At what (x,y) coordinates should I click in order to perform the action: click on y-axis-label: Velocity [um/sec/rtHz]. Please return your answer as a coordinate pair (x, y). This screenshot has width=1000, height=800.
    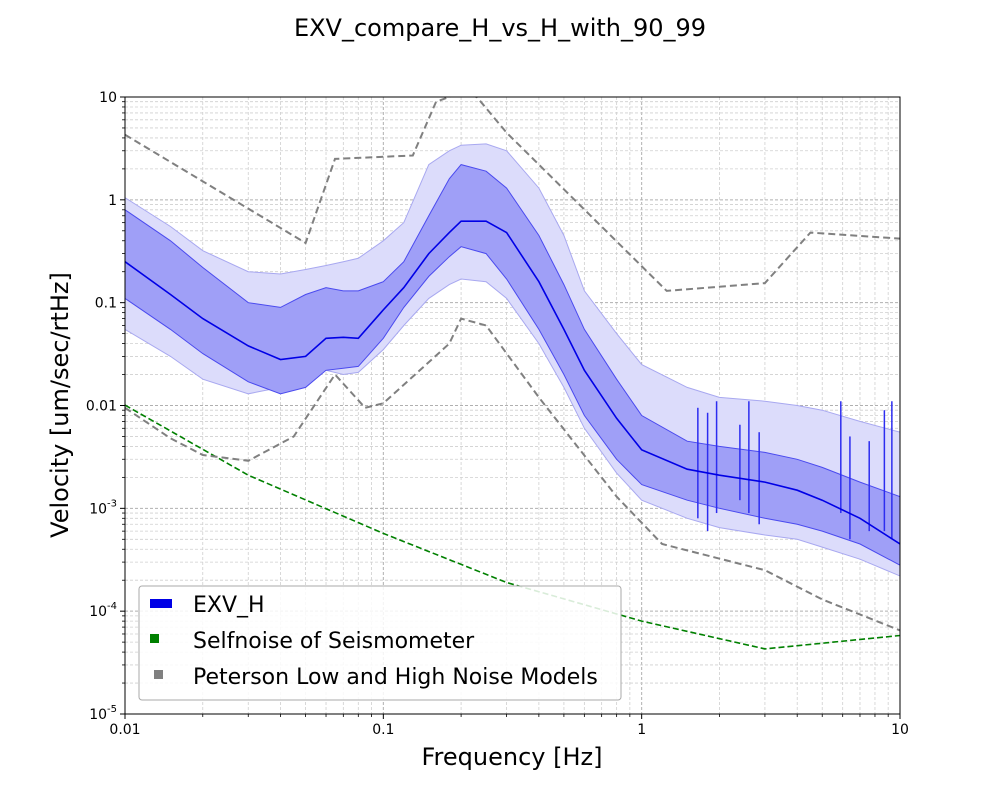
    Looking at the image, I should click on (60, 405).